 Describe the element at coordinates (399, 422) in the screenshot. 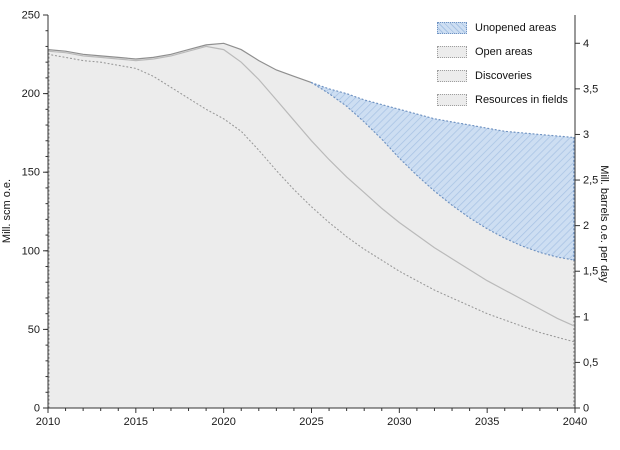

I see `x-tick-label: 2030` at that location.